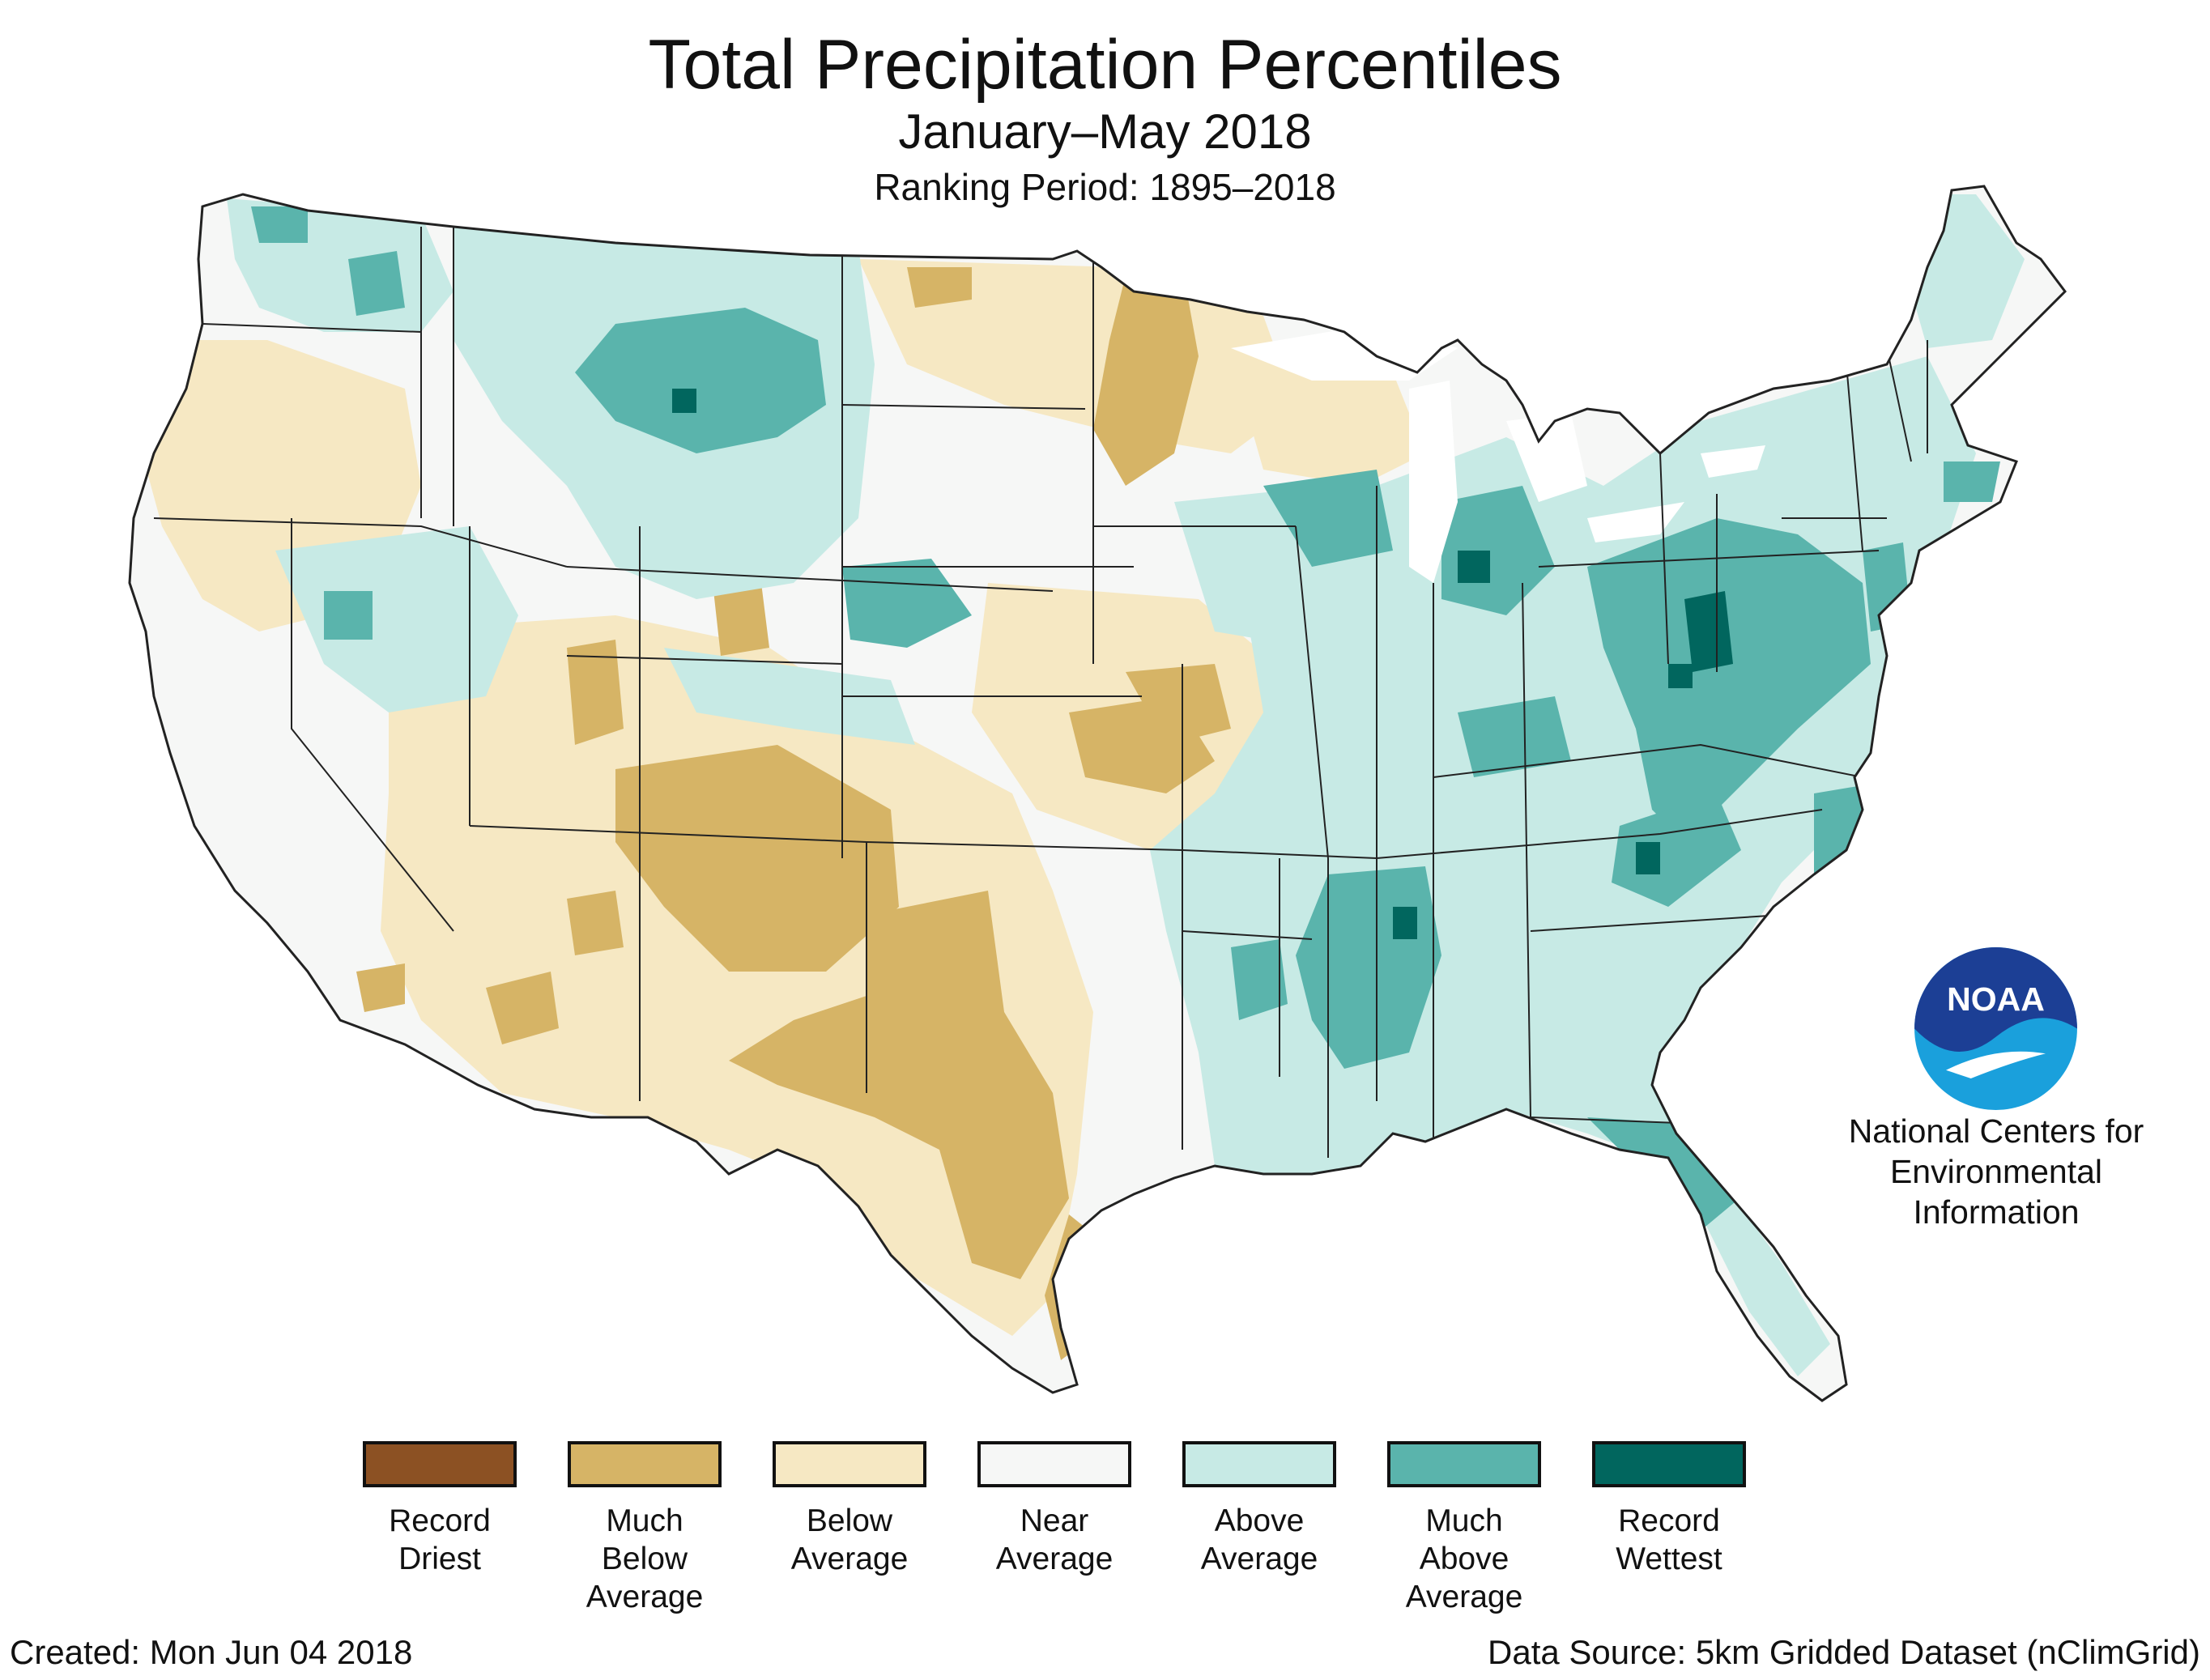  What do you see at coordinates (684, 401) in the screenshot?
I see `montana-record-wettest` at bounding box center [684, 401].